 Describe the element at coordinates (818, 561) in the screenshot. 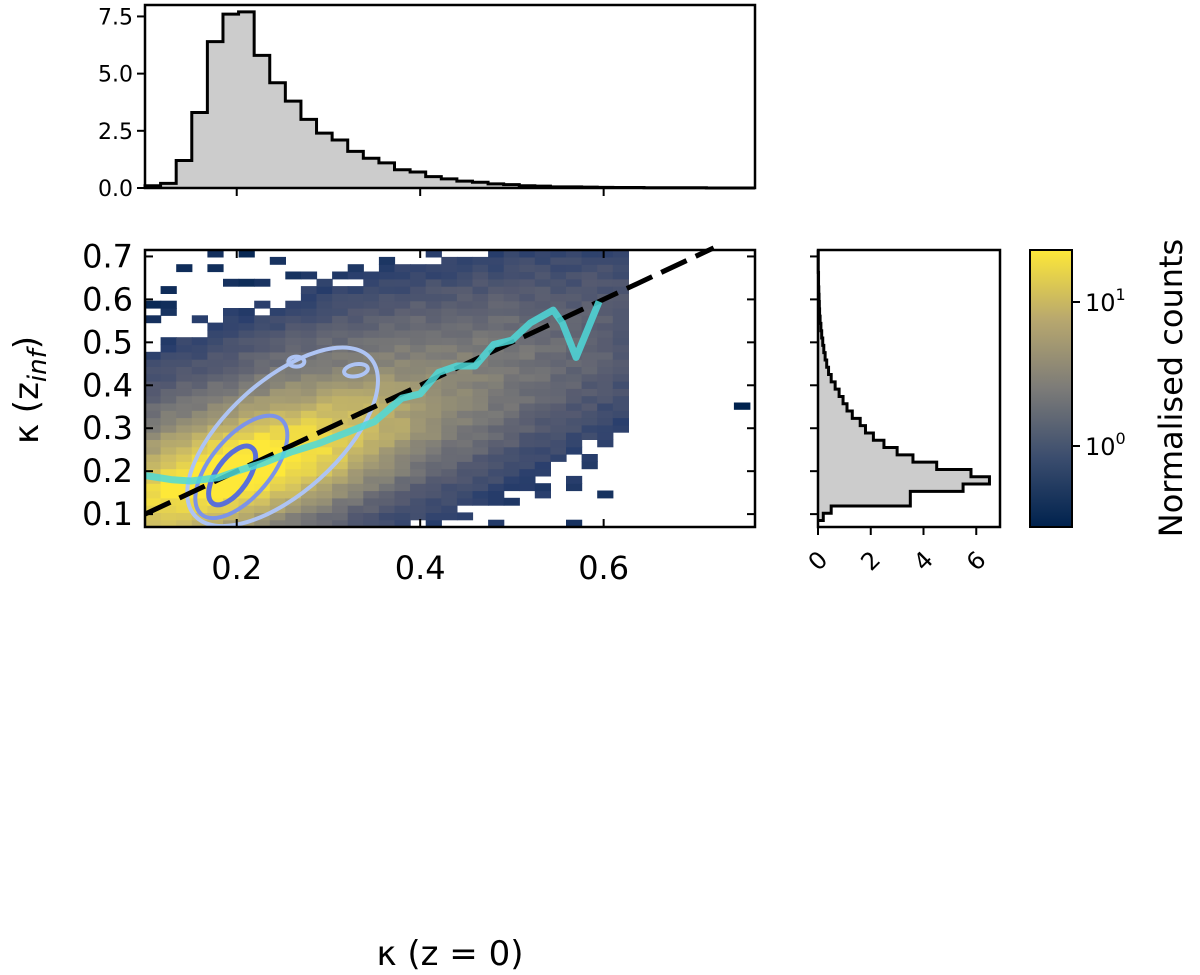

I see `right-x-tick-label: 0` at that location.